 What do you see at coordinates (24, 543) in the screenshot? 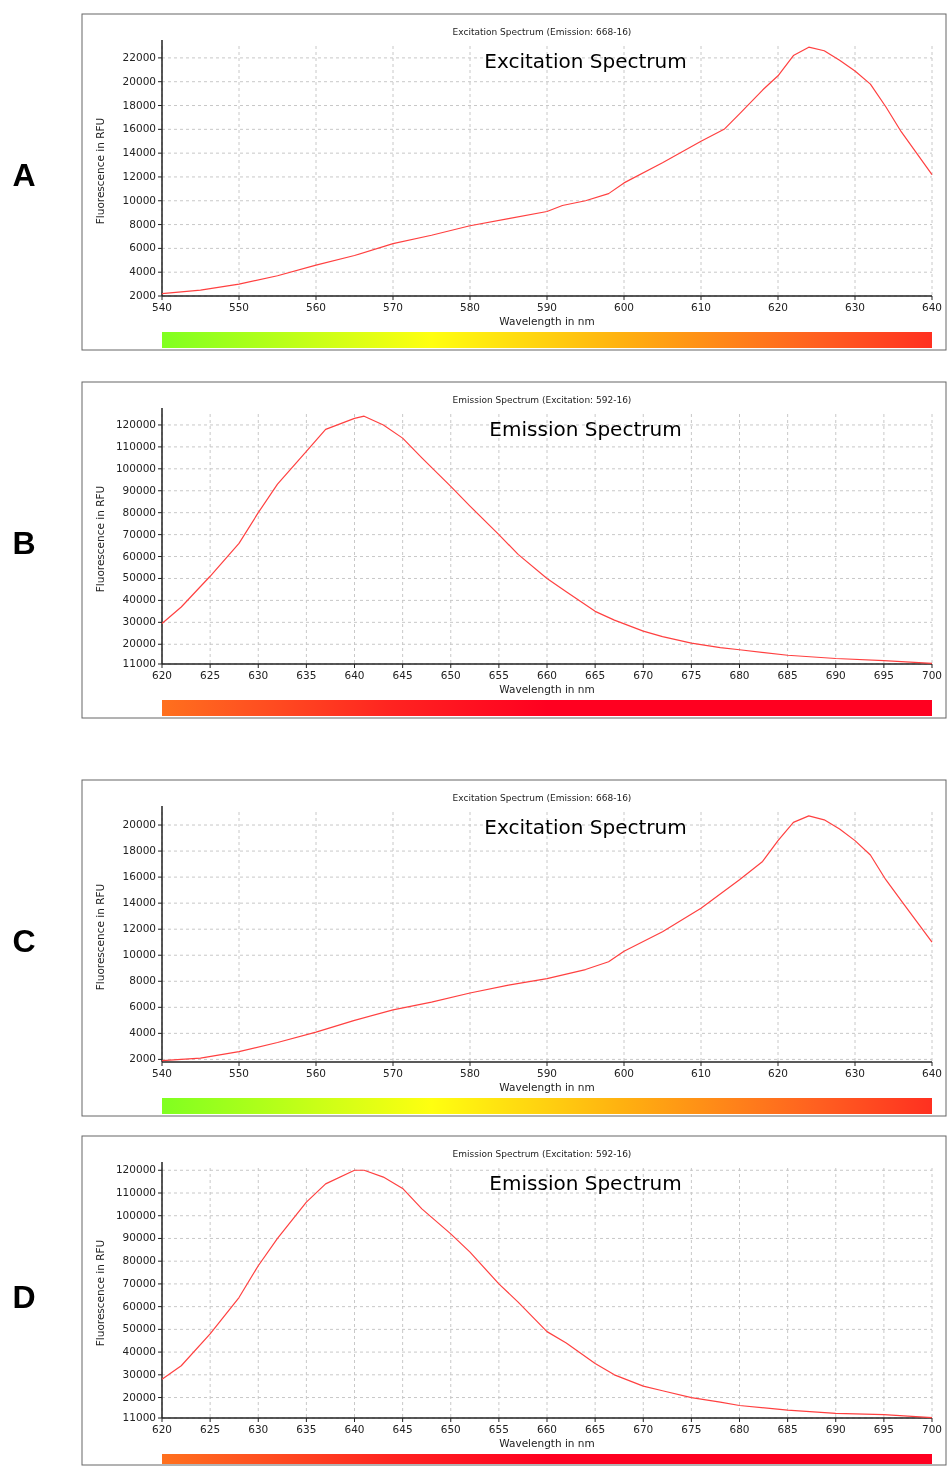
I see `text: B` at bounding box center [24, 543].